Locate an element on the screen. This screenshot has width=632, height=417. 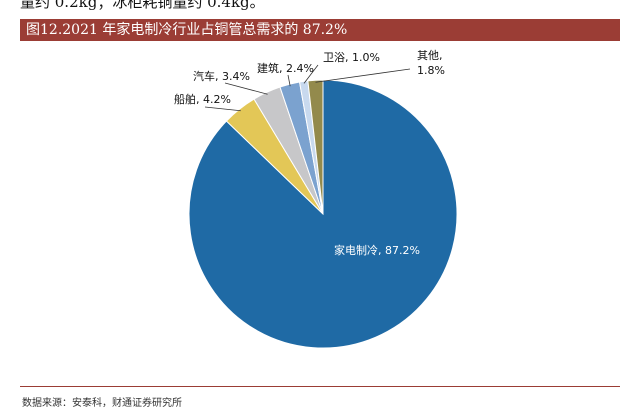
label-sanitary: 卫浴, 1.0% is located at coordinates (351, 57).